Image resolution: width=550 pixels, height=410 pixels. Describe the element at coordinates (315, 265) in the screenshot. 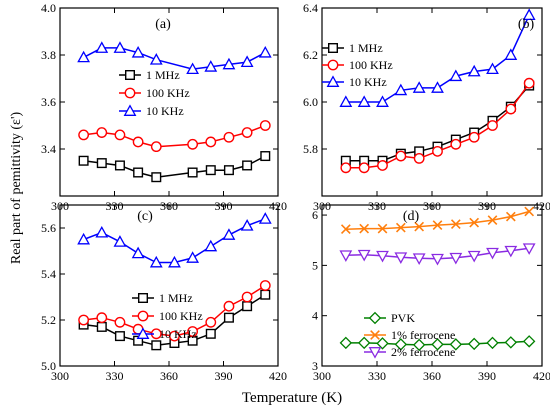

I see `y-tick-label: 5` at that location.